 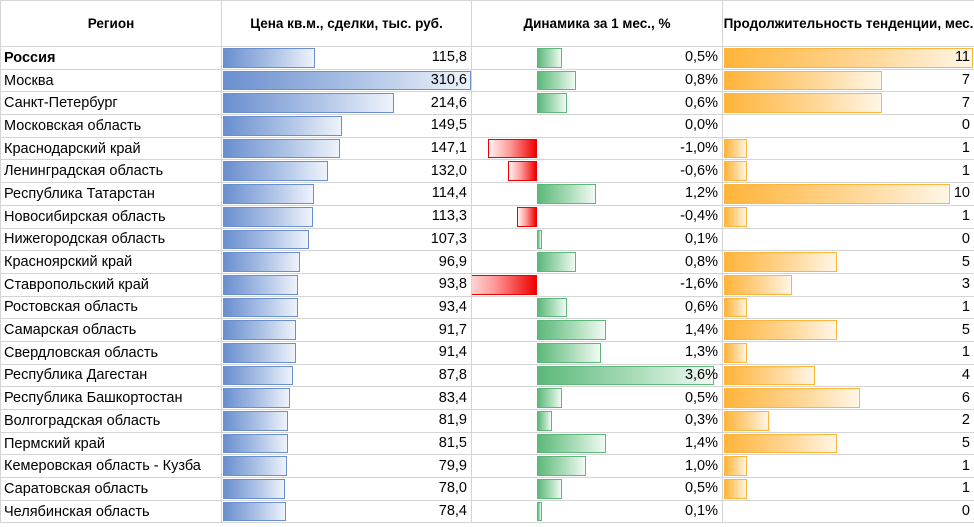 What do you see at coordinates (111, 466) in the screenshot?
I see `region-cell: Кемеровская область - Кузба` at bounding box center [111, 466].